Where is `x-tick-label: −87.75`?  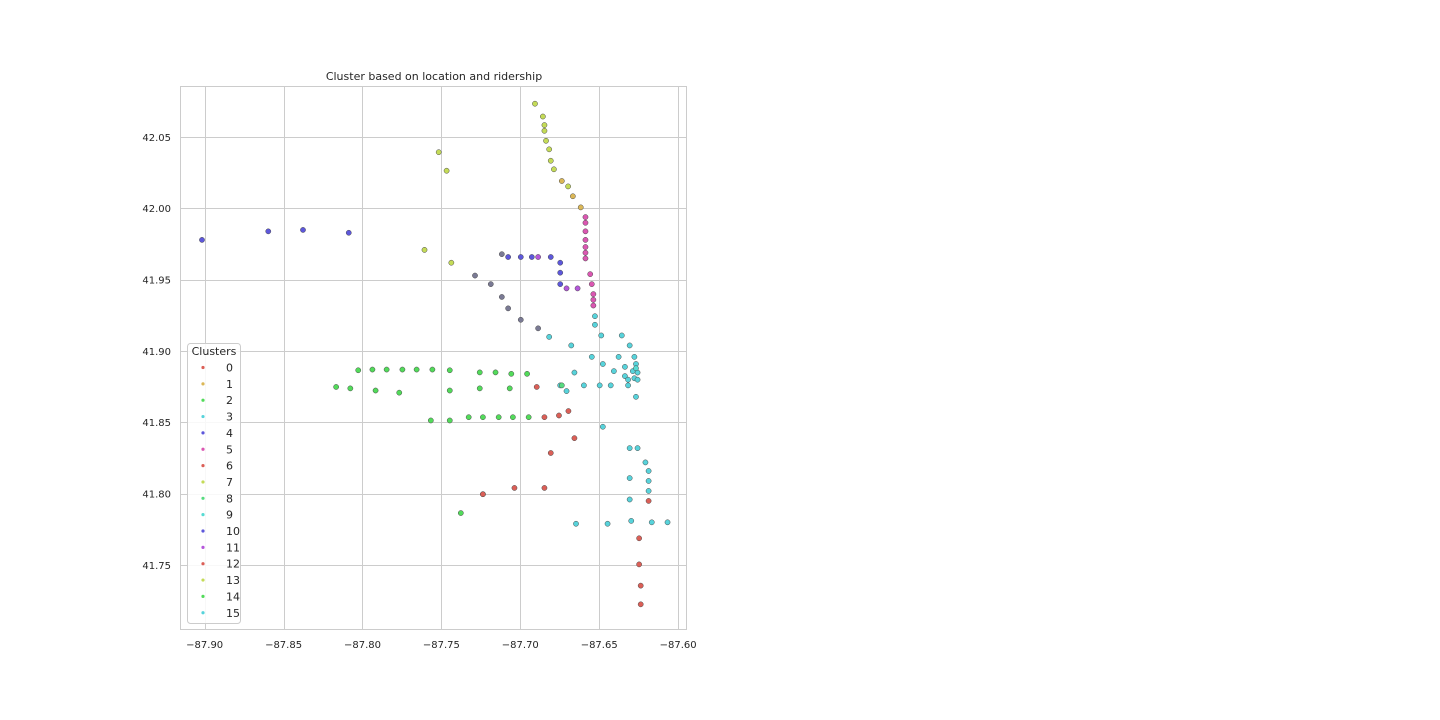 x-tick-label: −87.75 is located at coordinates (441, 645).